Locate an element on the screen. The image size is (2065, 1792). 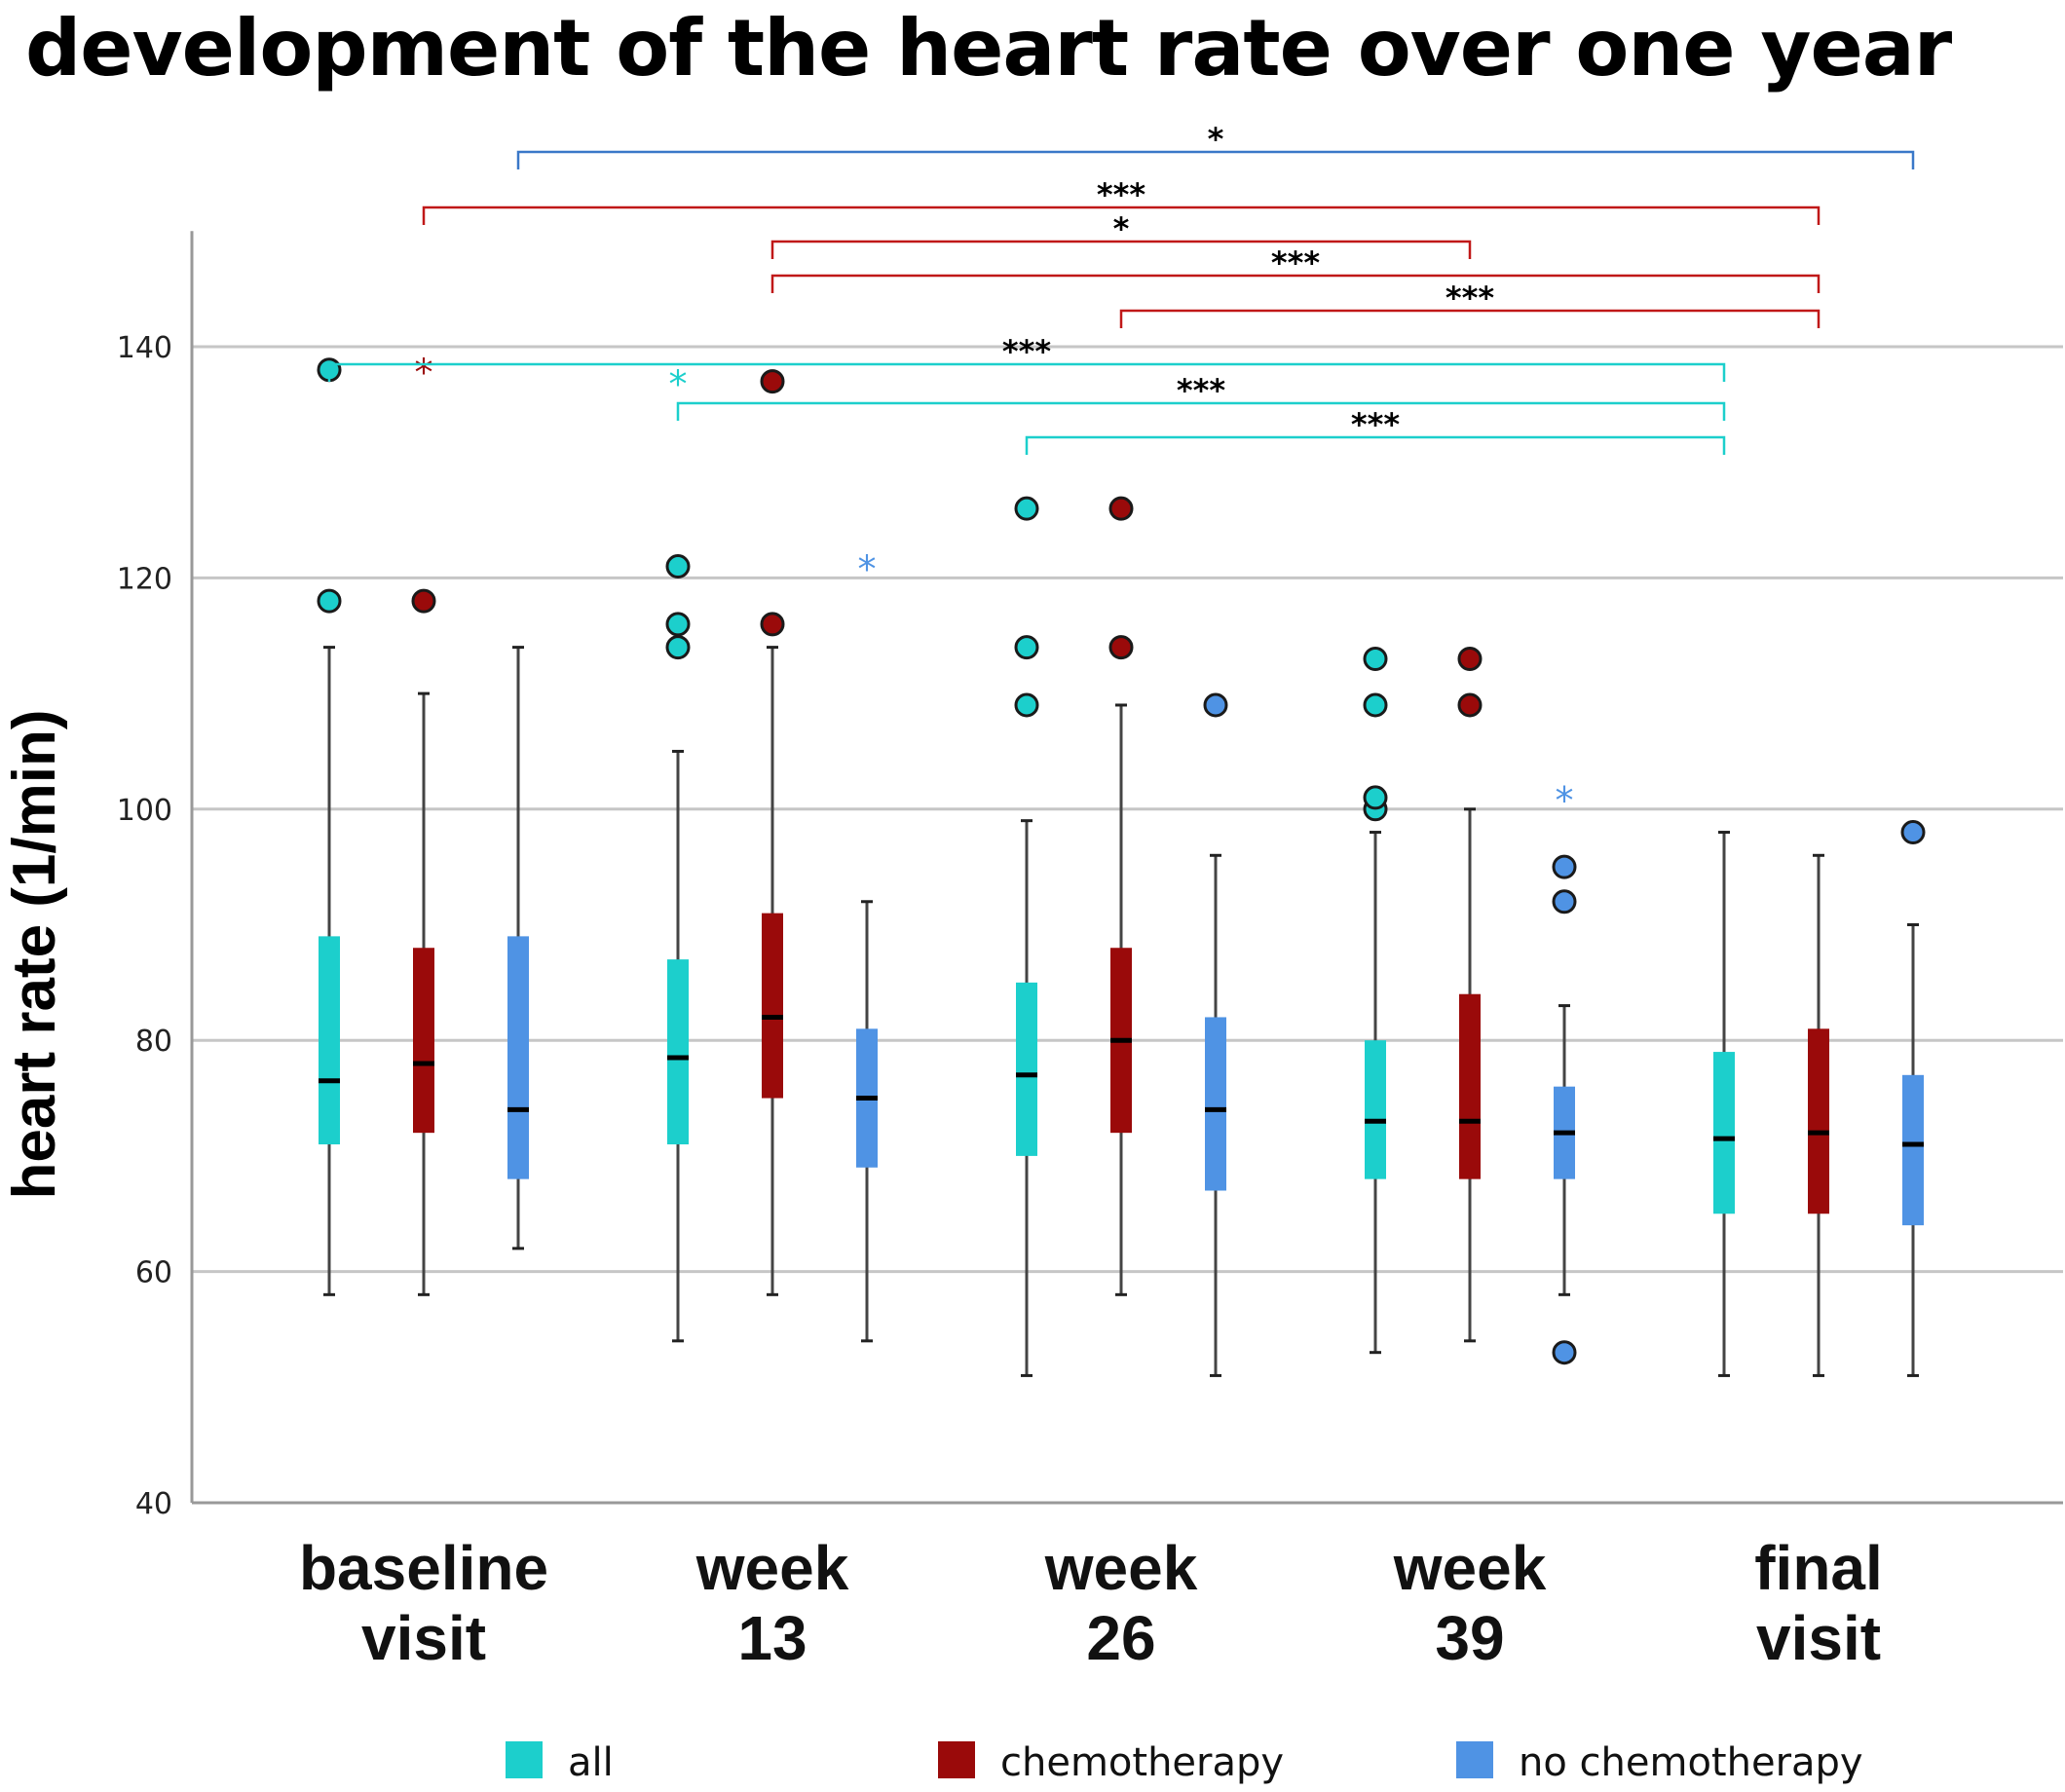
legend-swatch-no-chemotherapy is located at coordinates (1474, 1759).